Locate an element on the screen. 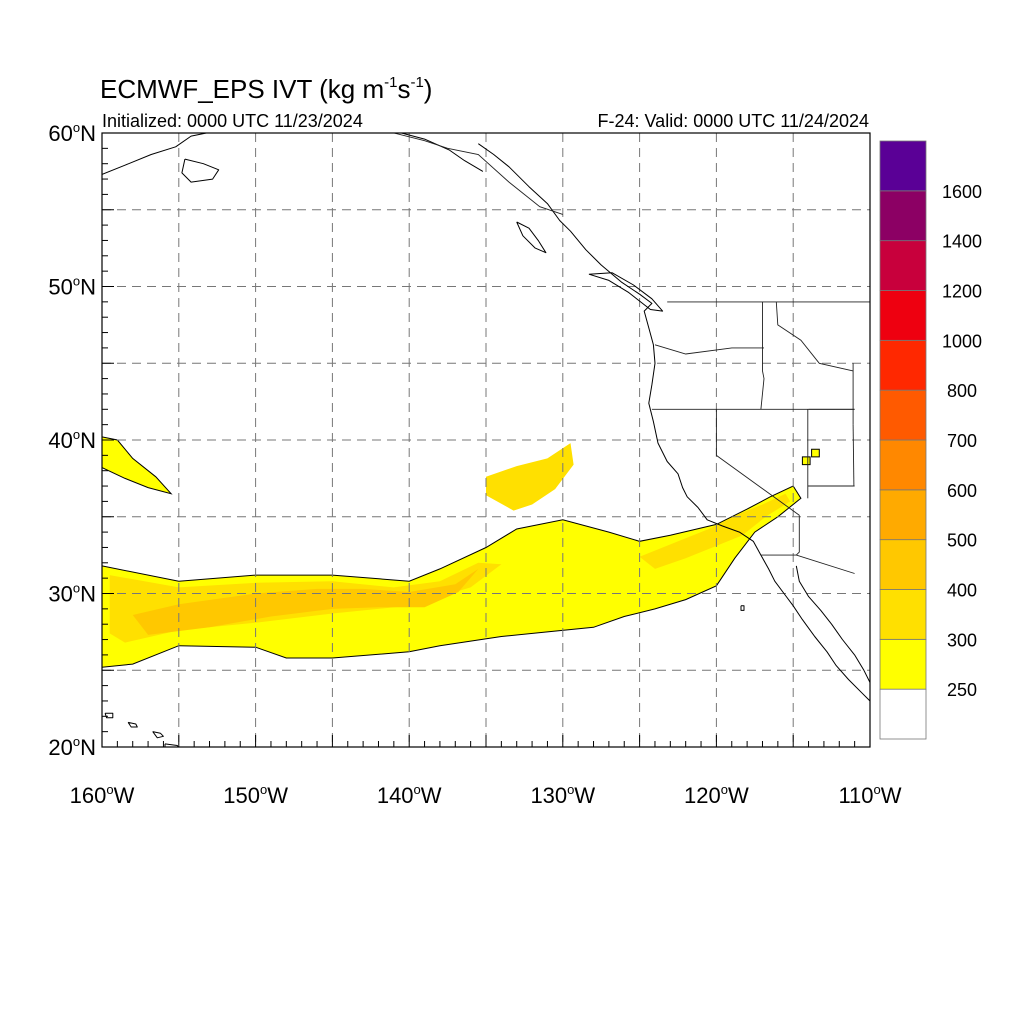 This screenshot has width=1024, height=1024. coastline-hawaii-island is located at coordinates (171, 745).